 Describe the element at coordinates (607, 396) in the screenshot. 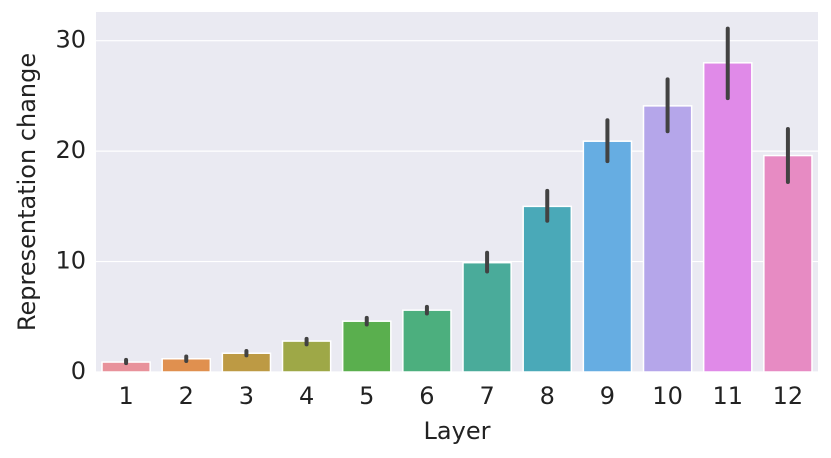

I see `x-tick-label: 9` at that location.